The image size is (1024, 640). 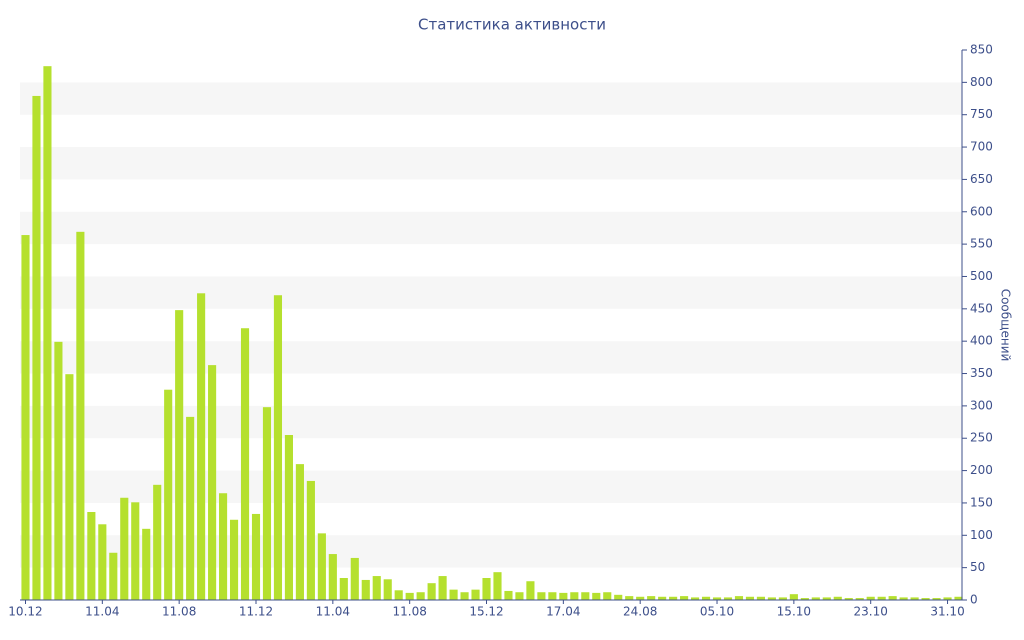 What do you see at coordinates (563, 612) in the screenshot?
I see `x-tick-label: 17.04` at bounding box center [563, 612].